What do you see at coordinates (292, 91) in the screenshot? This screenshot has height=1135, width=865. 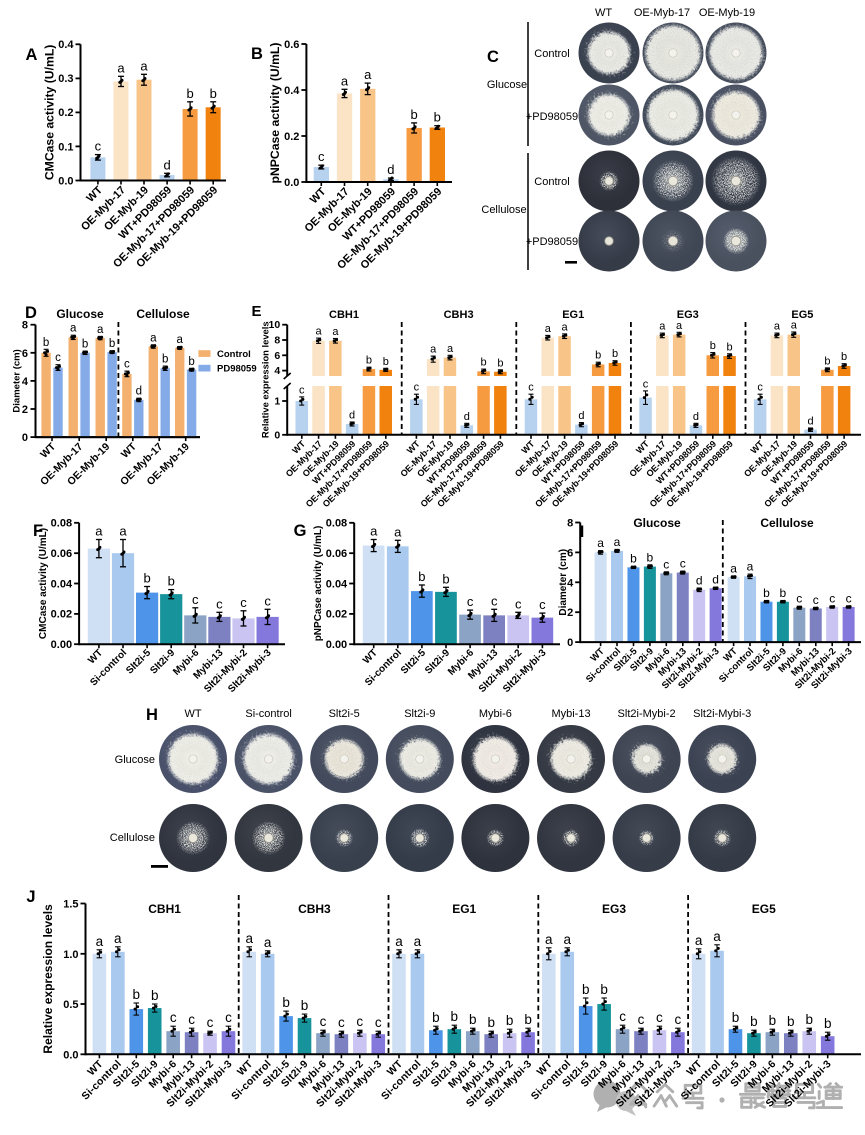 I see `svg-text: 0.4` at bounding box center [292, 91].